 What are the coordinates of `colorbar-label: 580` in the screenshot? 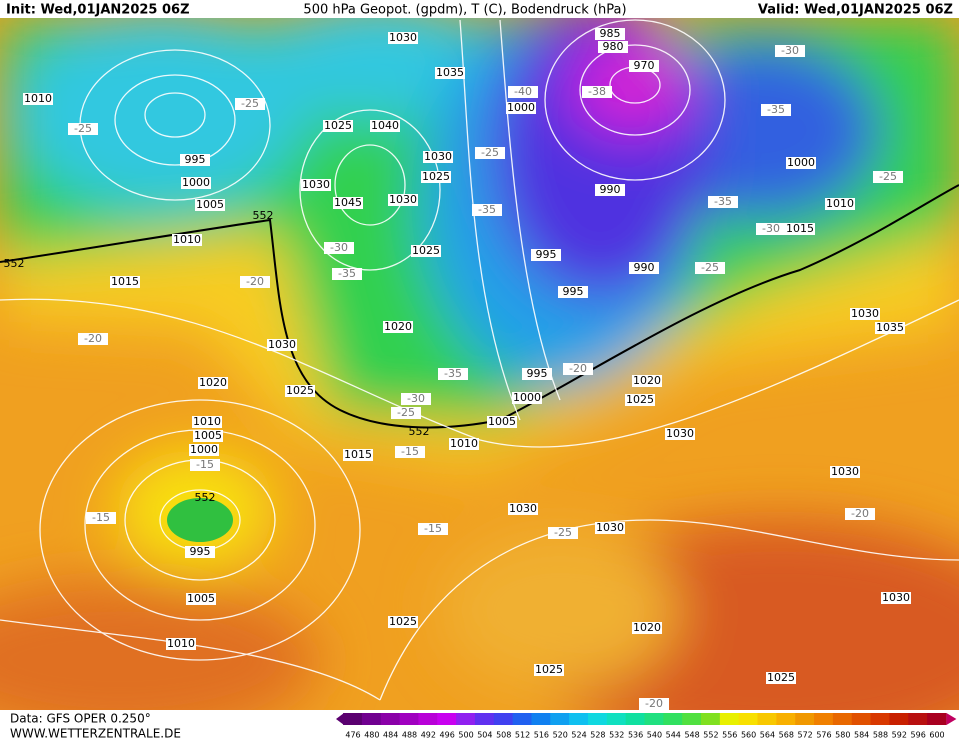 It's located at (842, 735).